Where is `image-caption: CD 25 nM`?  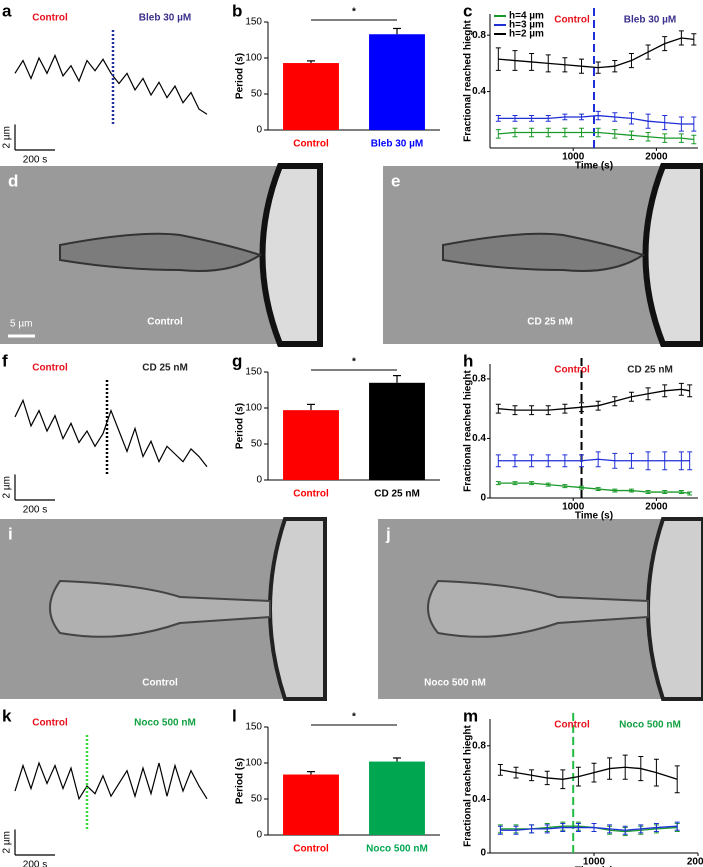
image-caption: CD 25 nM is located at coordinates (550, 322).